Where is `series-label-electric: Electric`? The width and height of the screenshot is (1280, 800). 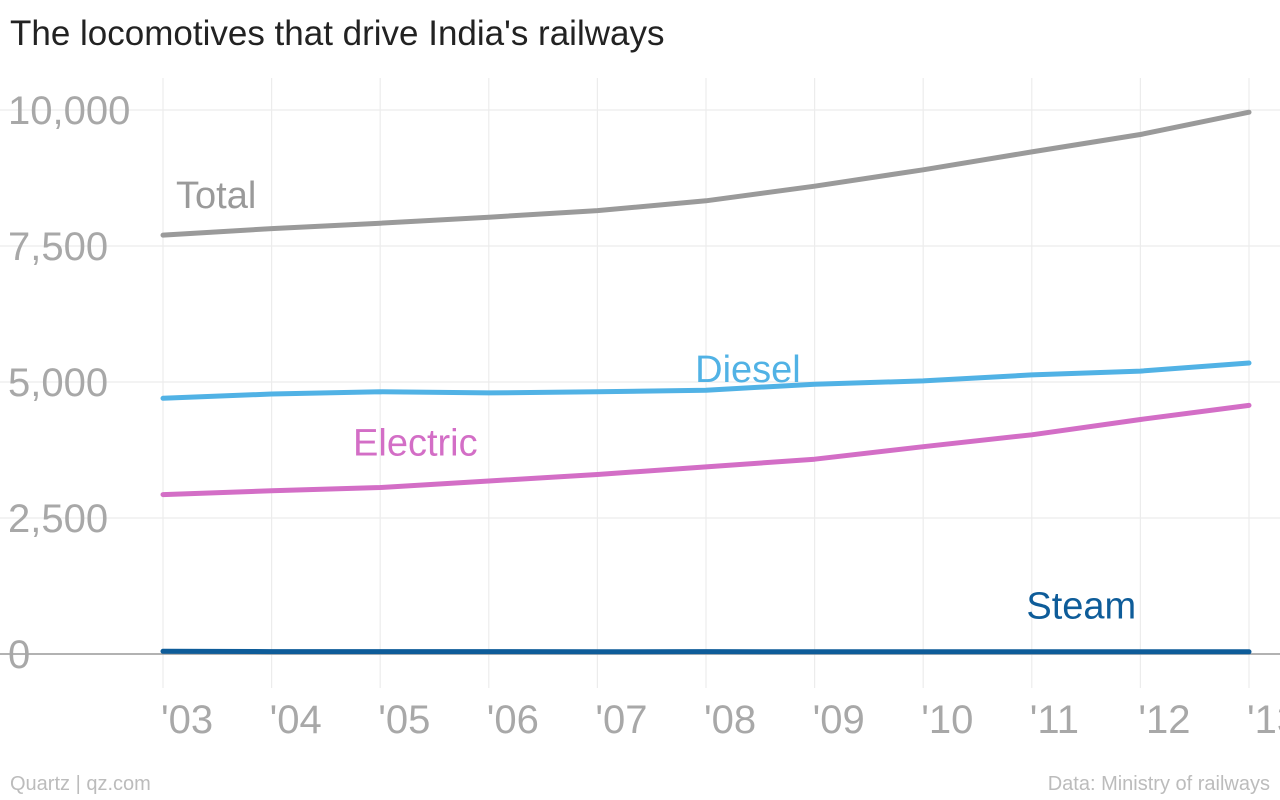 series-label-electric: Electric is located at coordinates (415, 443).